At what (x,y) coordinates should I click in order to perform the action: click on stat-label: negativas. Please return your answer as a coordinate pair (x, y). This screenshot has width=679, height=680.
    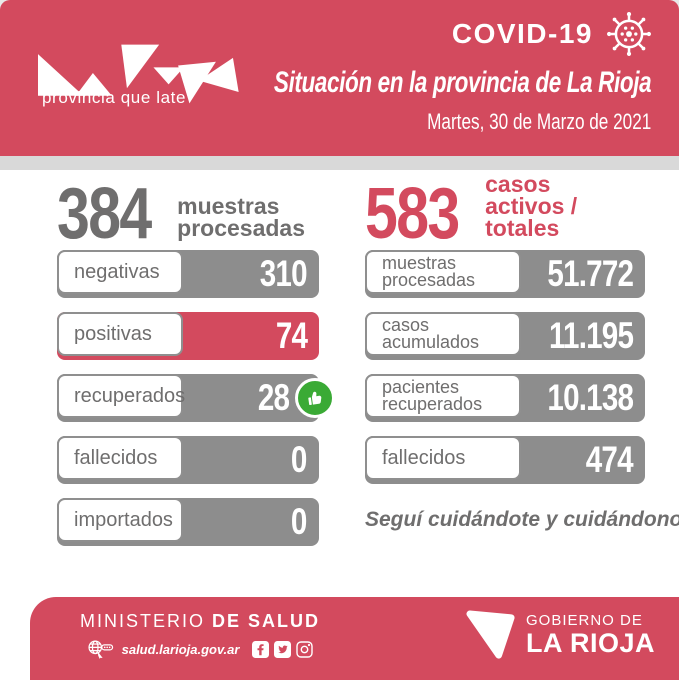
    Looking at the image, I should click on (117, 271).